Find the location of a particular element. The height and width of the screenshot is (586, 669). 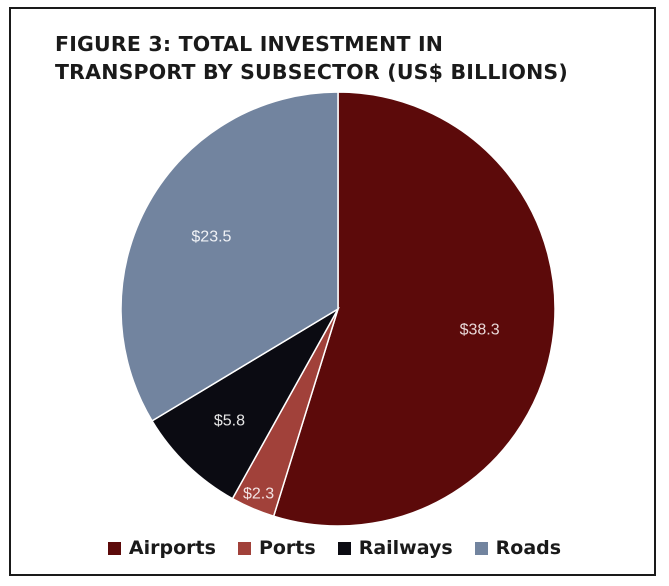

pie-slice-railways is located at coordinates (246, 403).